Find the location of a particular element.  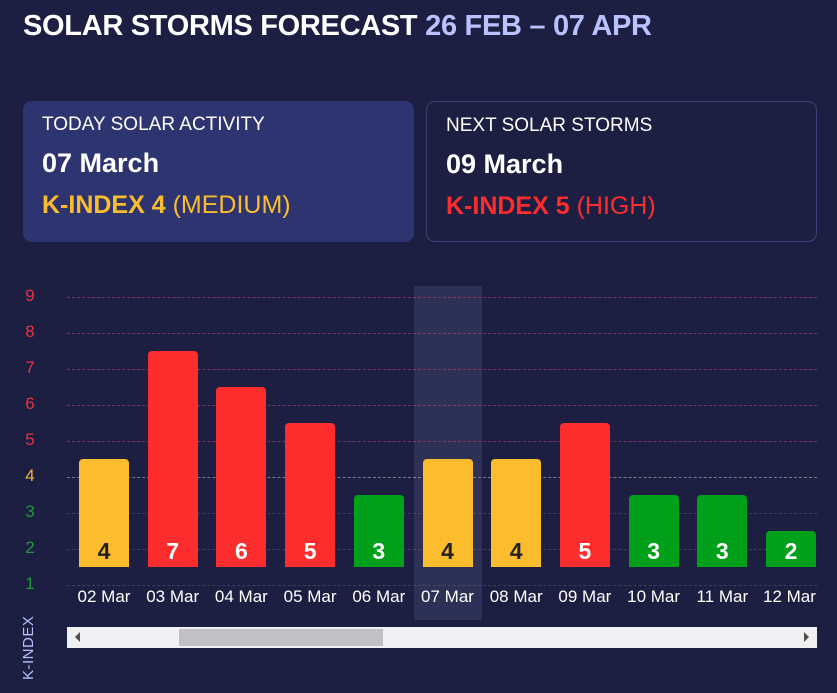

y-tick-label: 4 is located at coordinates (30, 475).